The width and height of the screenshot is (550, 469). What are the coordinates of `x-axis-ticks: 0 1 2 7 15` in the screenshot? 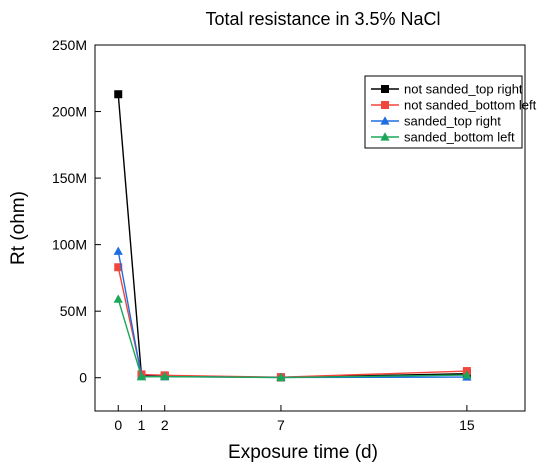 It's located at (294, 419).